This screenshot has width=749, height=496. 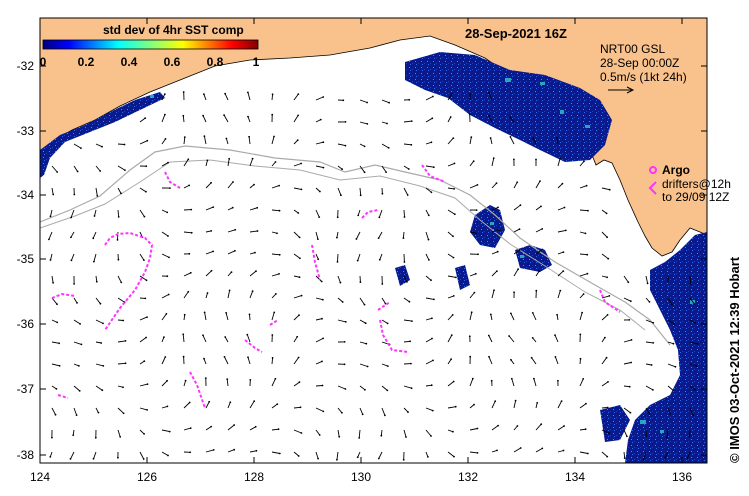 I want to click on colorbar-tick: 0.4, so click(x=129, y=62).